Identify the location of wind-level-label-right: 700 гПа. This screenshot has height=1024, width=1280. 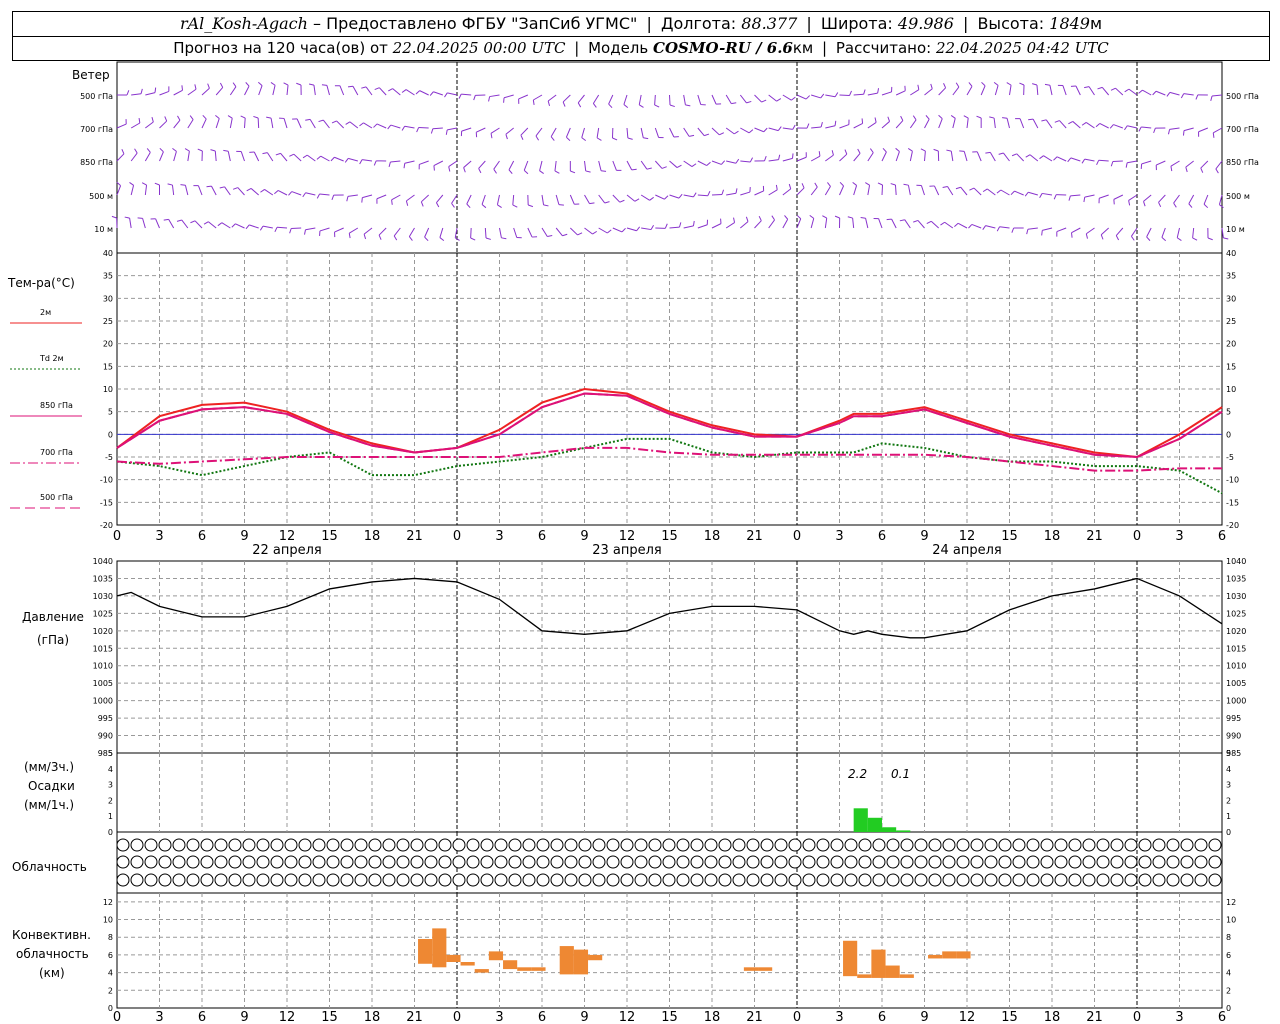
(1242, 129).